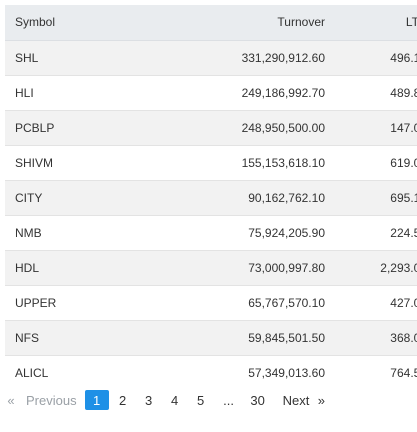  What do you see at coordinates (283, 127) in the screenshot?
I see `cell-turnover: 248,950,500.00` at bounding box center [283, 127].